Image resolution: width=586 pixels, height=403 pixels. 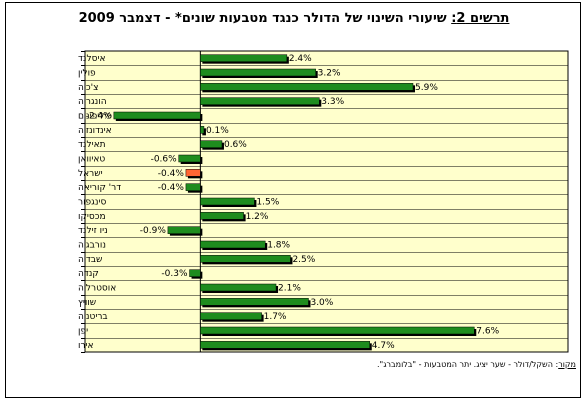 I want to click on data-label: 3.3%, so click(x=332, y=102).